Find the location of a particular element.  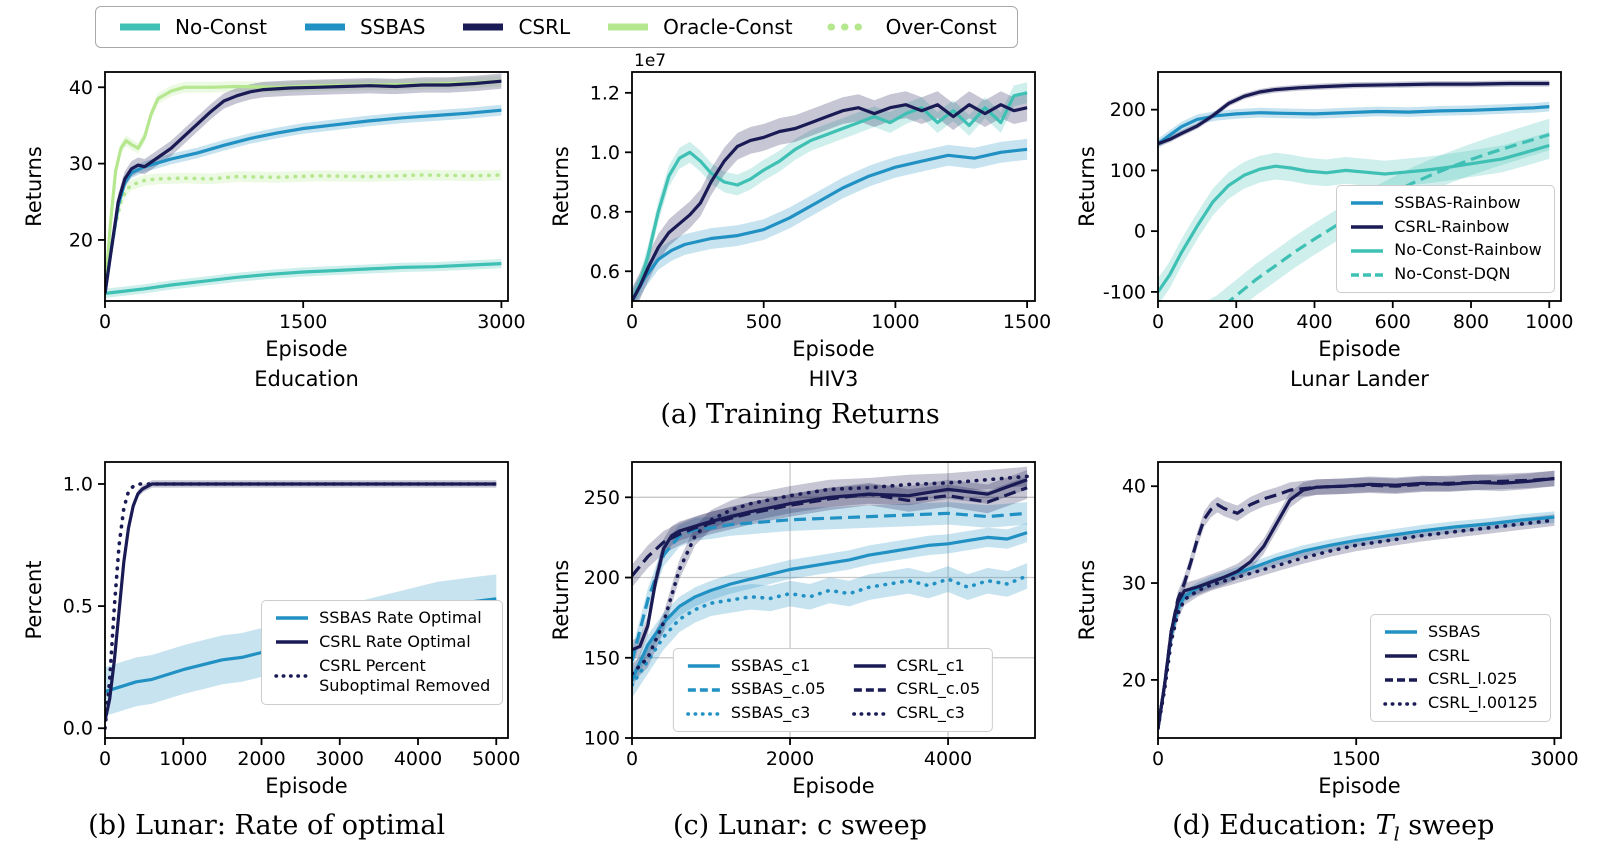

figure-legend-item: No-Const is located at coordinates (191, 27).